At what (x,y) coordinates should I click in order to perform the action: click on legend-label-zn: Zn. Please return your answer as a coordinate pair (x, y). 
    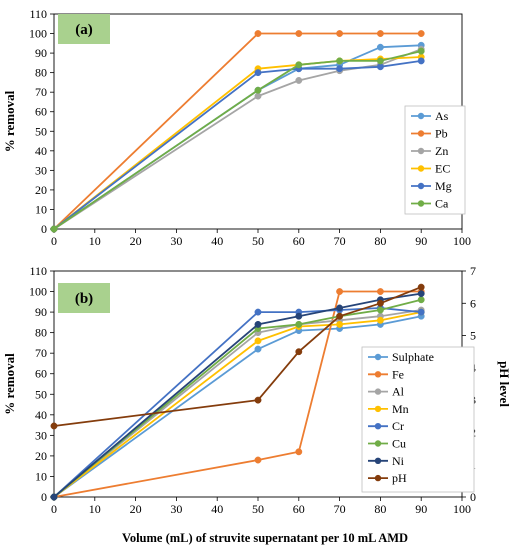
    Looking at the image, I should click on (441, 151).